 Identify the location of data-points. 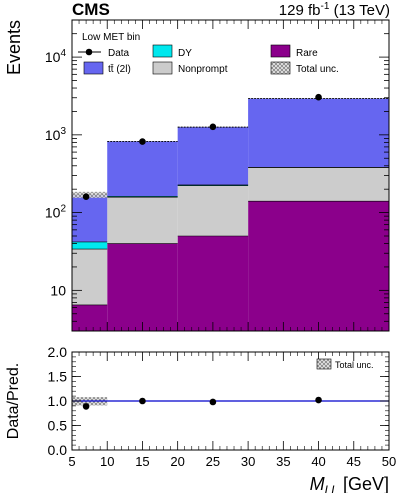
(202, 147).